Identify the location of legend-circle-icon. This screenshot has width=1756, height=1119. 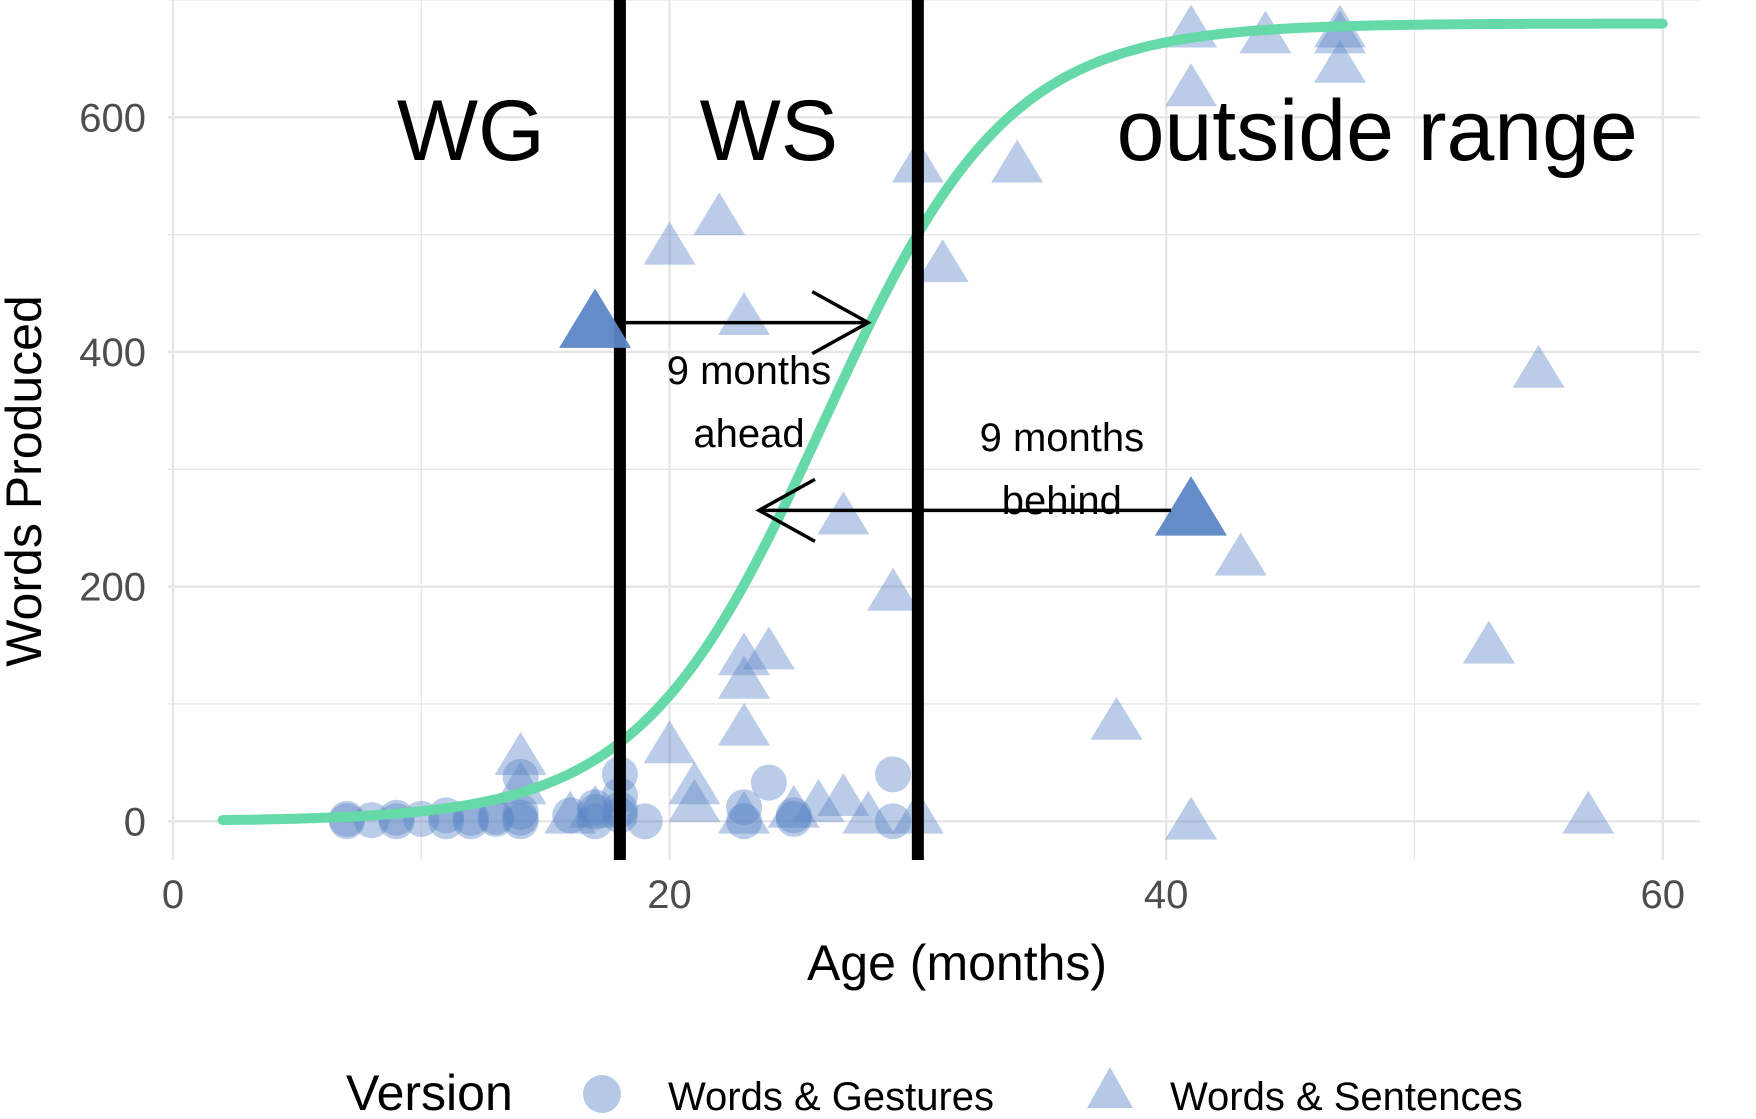
(602, 1094).